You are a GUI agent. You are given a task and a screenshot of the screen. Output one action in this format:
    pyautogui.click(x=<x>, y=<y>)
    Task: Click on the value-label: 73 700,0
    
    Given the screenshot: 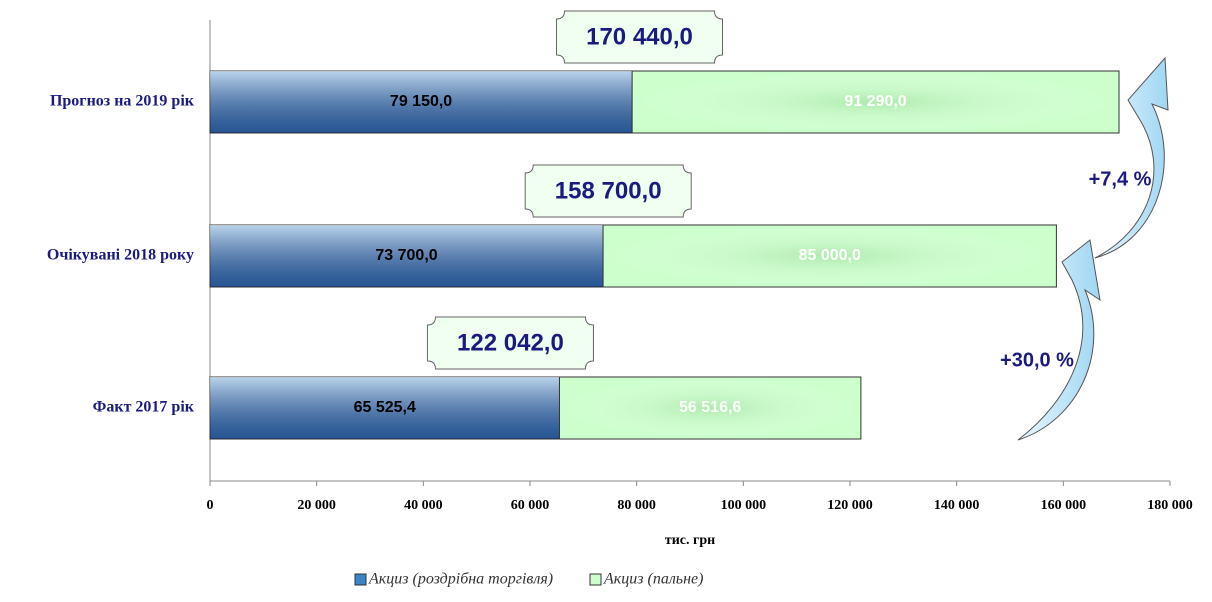 What is the action you would take?
    pyautogui.click(x=406, y=255)
    